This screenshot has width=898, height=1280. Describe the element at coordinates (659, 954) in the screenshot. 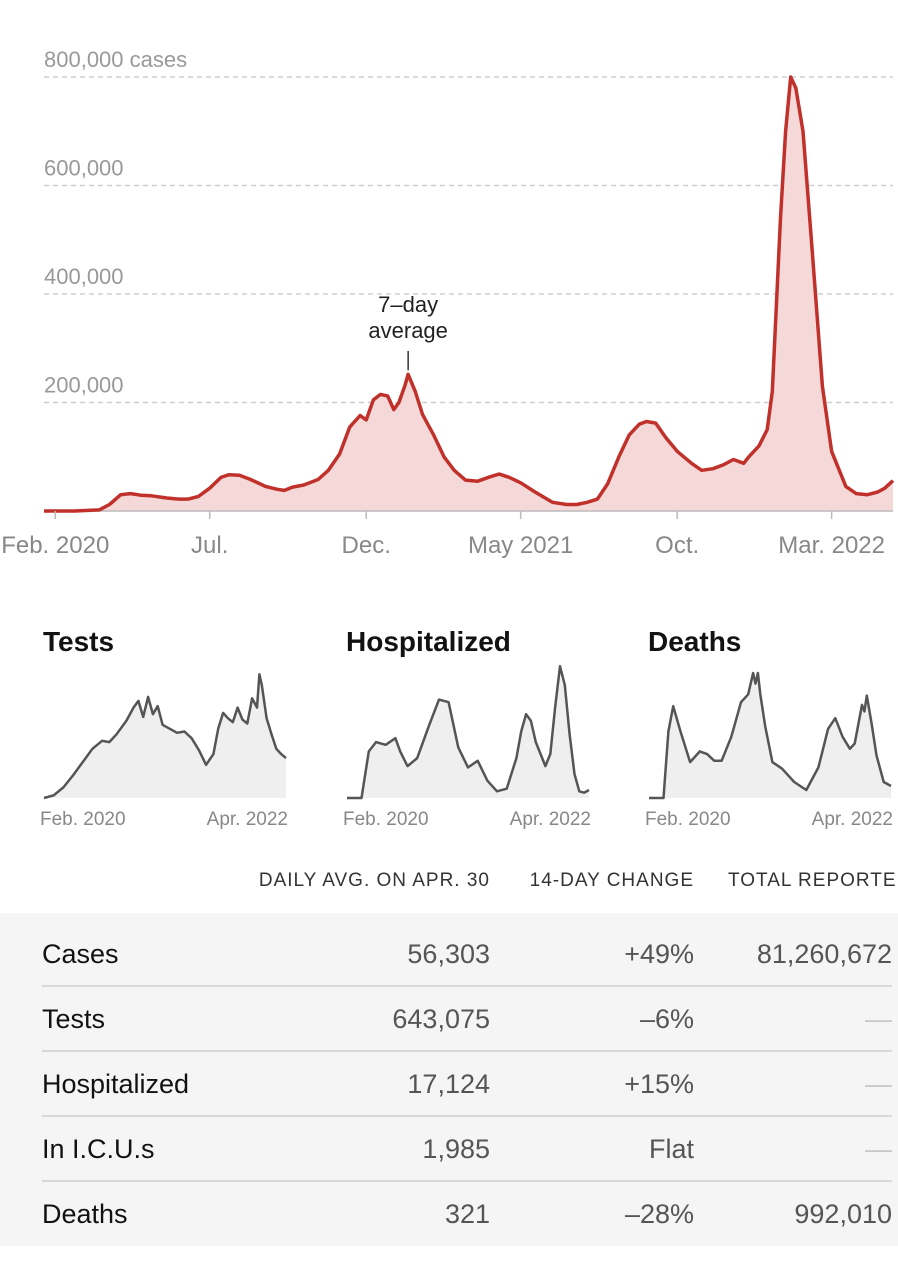

I see `row-change: +49%` at that location.